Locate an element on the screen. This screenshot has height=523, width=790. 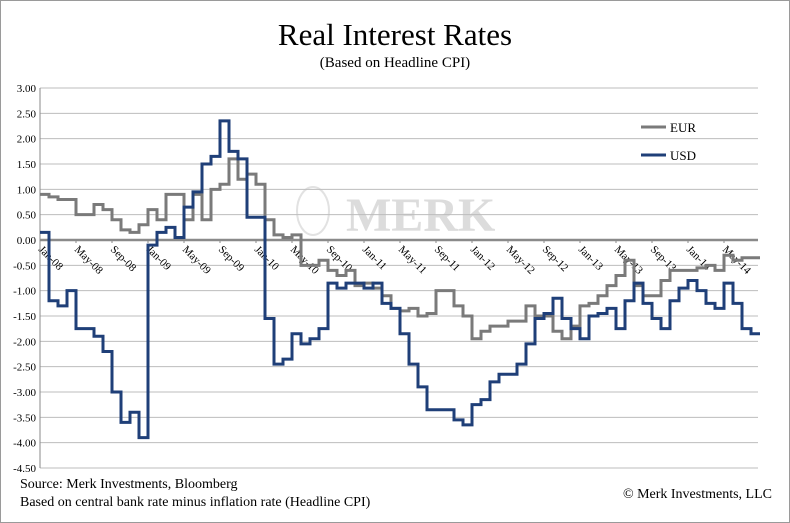
x-tick-label: Jan-13 is located at coordinates (591, 259).